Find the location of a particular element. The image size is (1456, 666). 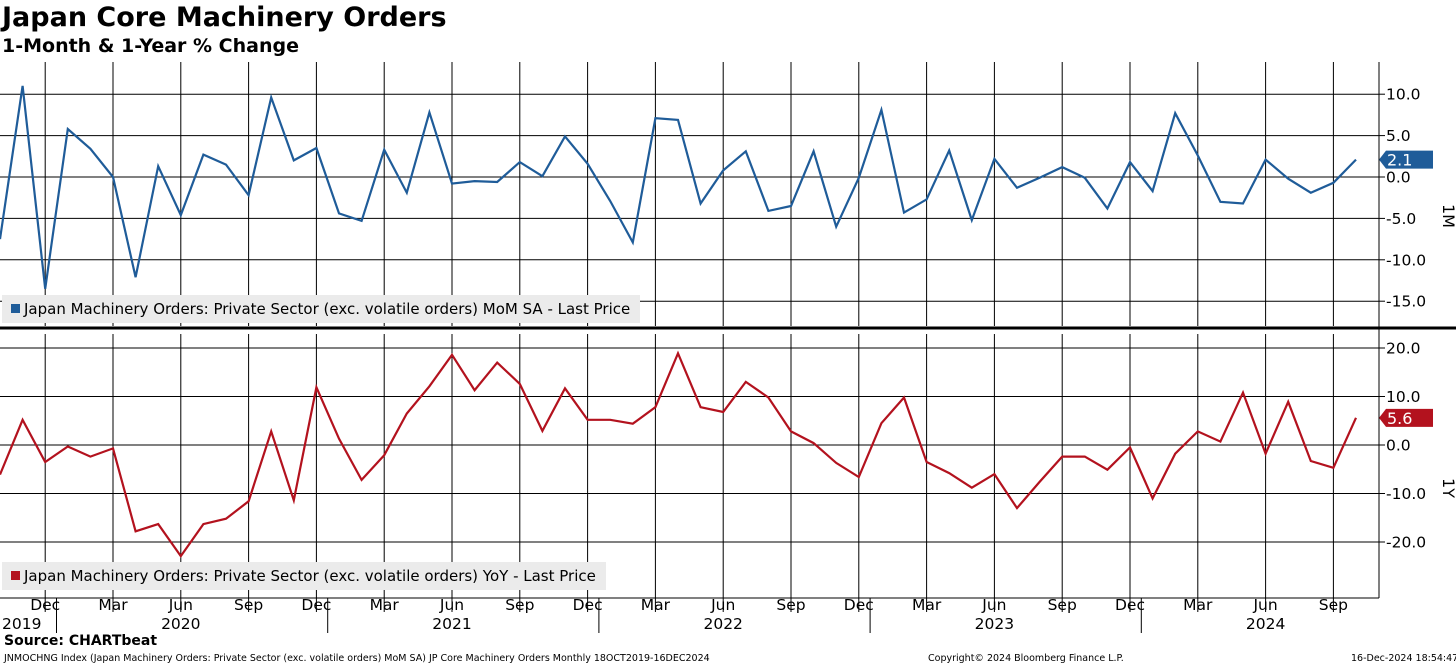

last-value-label: 5.6 is located at coordinates (1399, 418).